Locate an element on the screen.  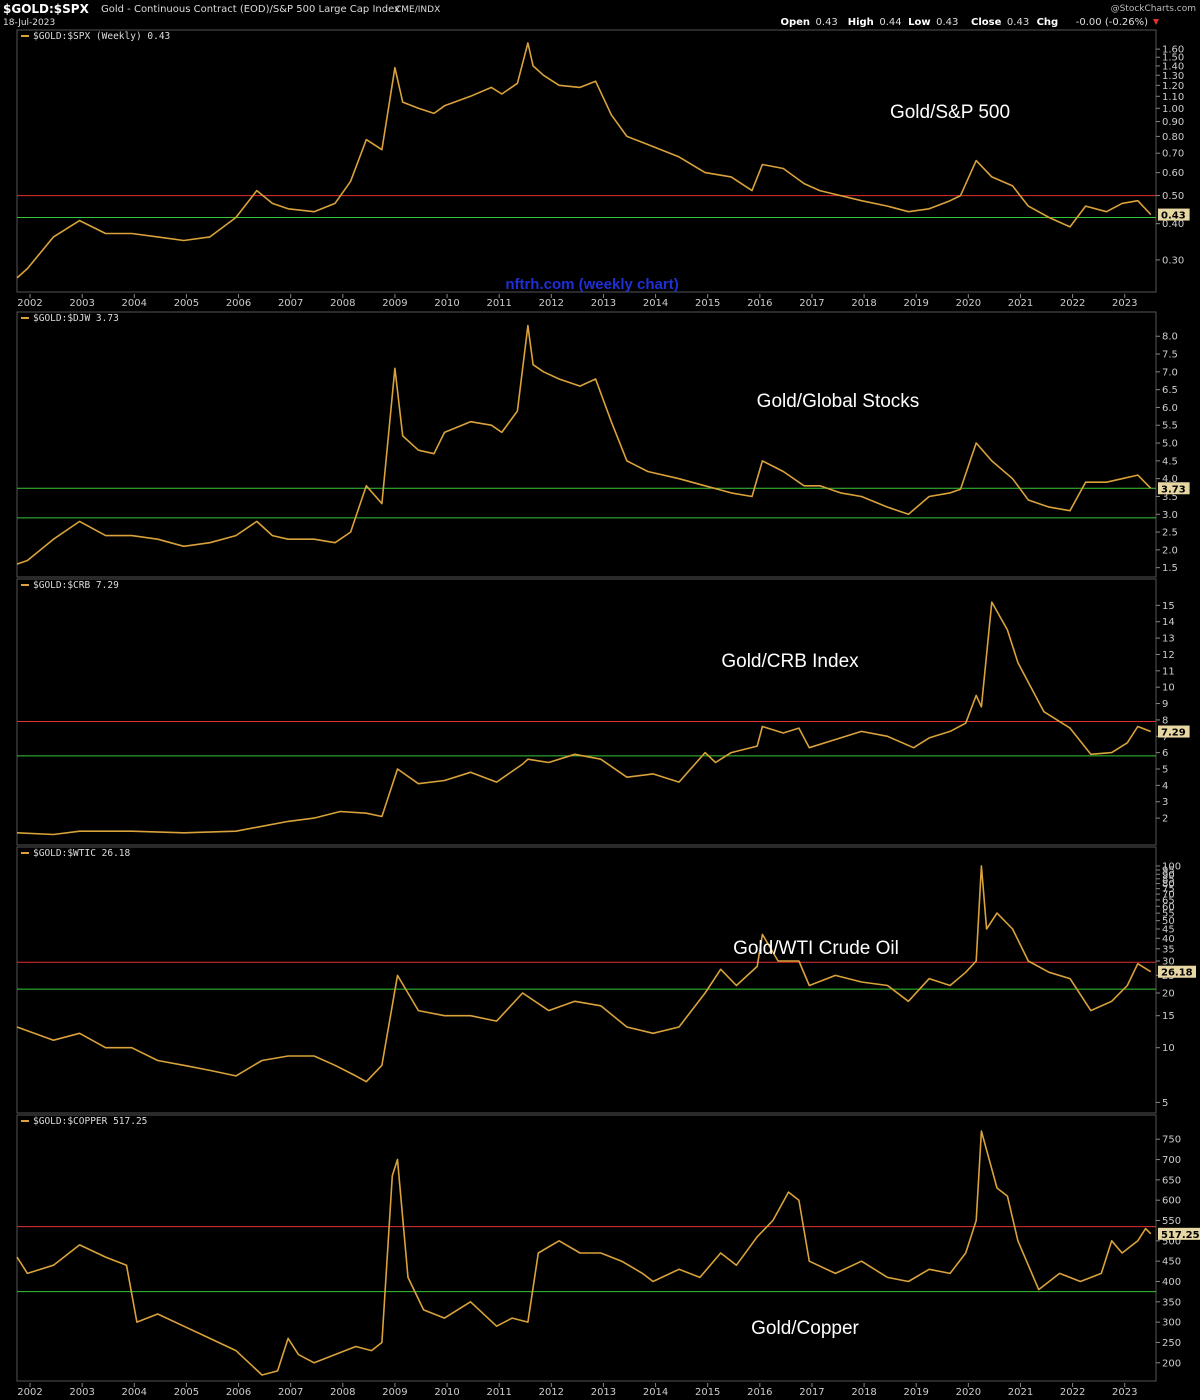
y-tick-label: 14 is located at coordinates (1168, 622).